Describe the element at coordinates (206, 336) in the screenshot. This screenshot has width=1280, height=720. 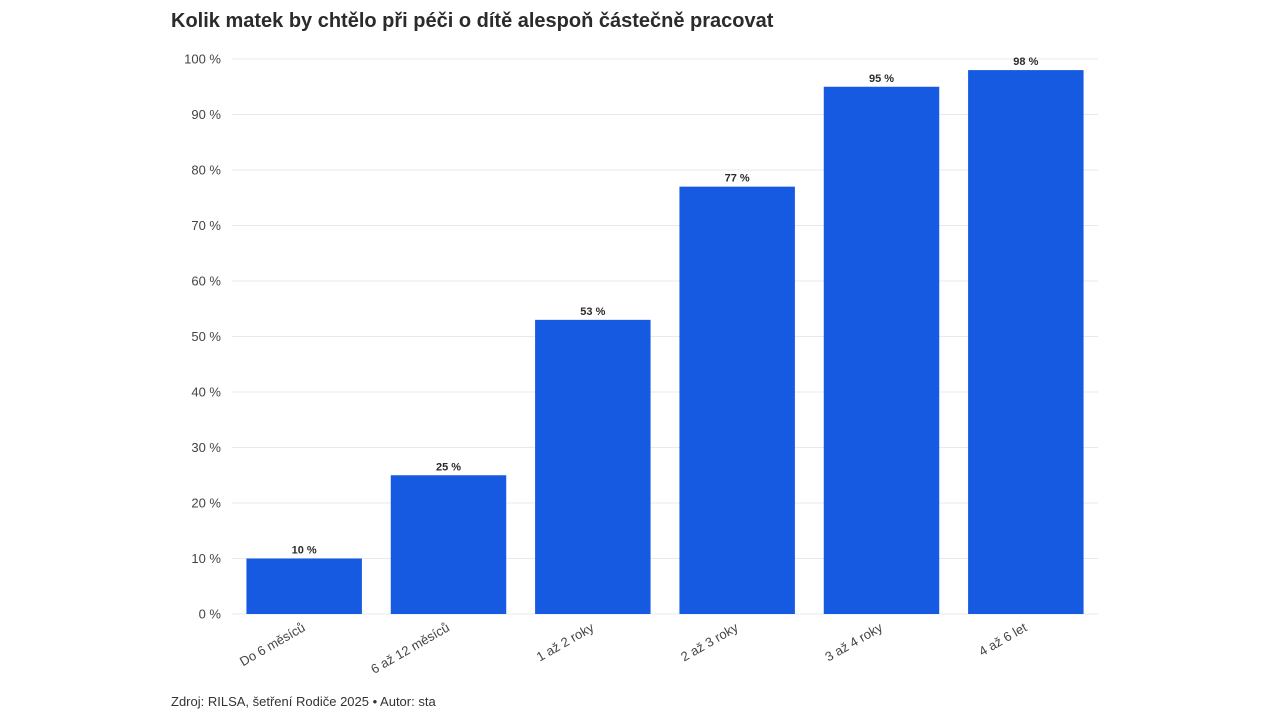
I see `y-tick-label: 50 %` at that location.